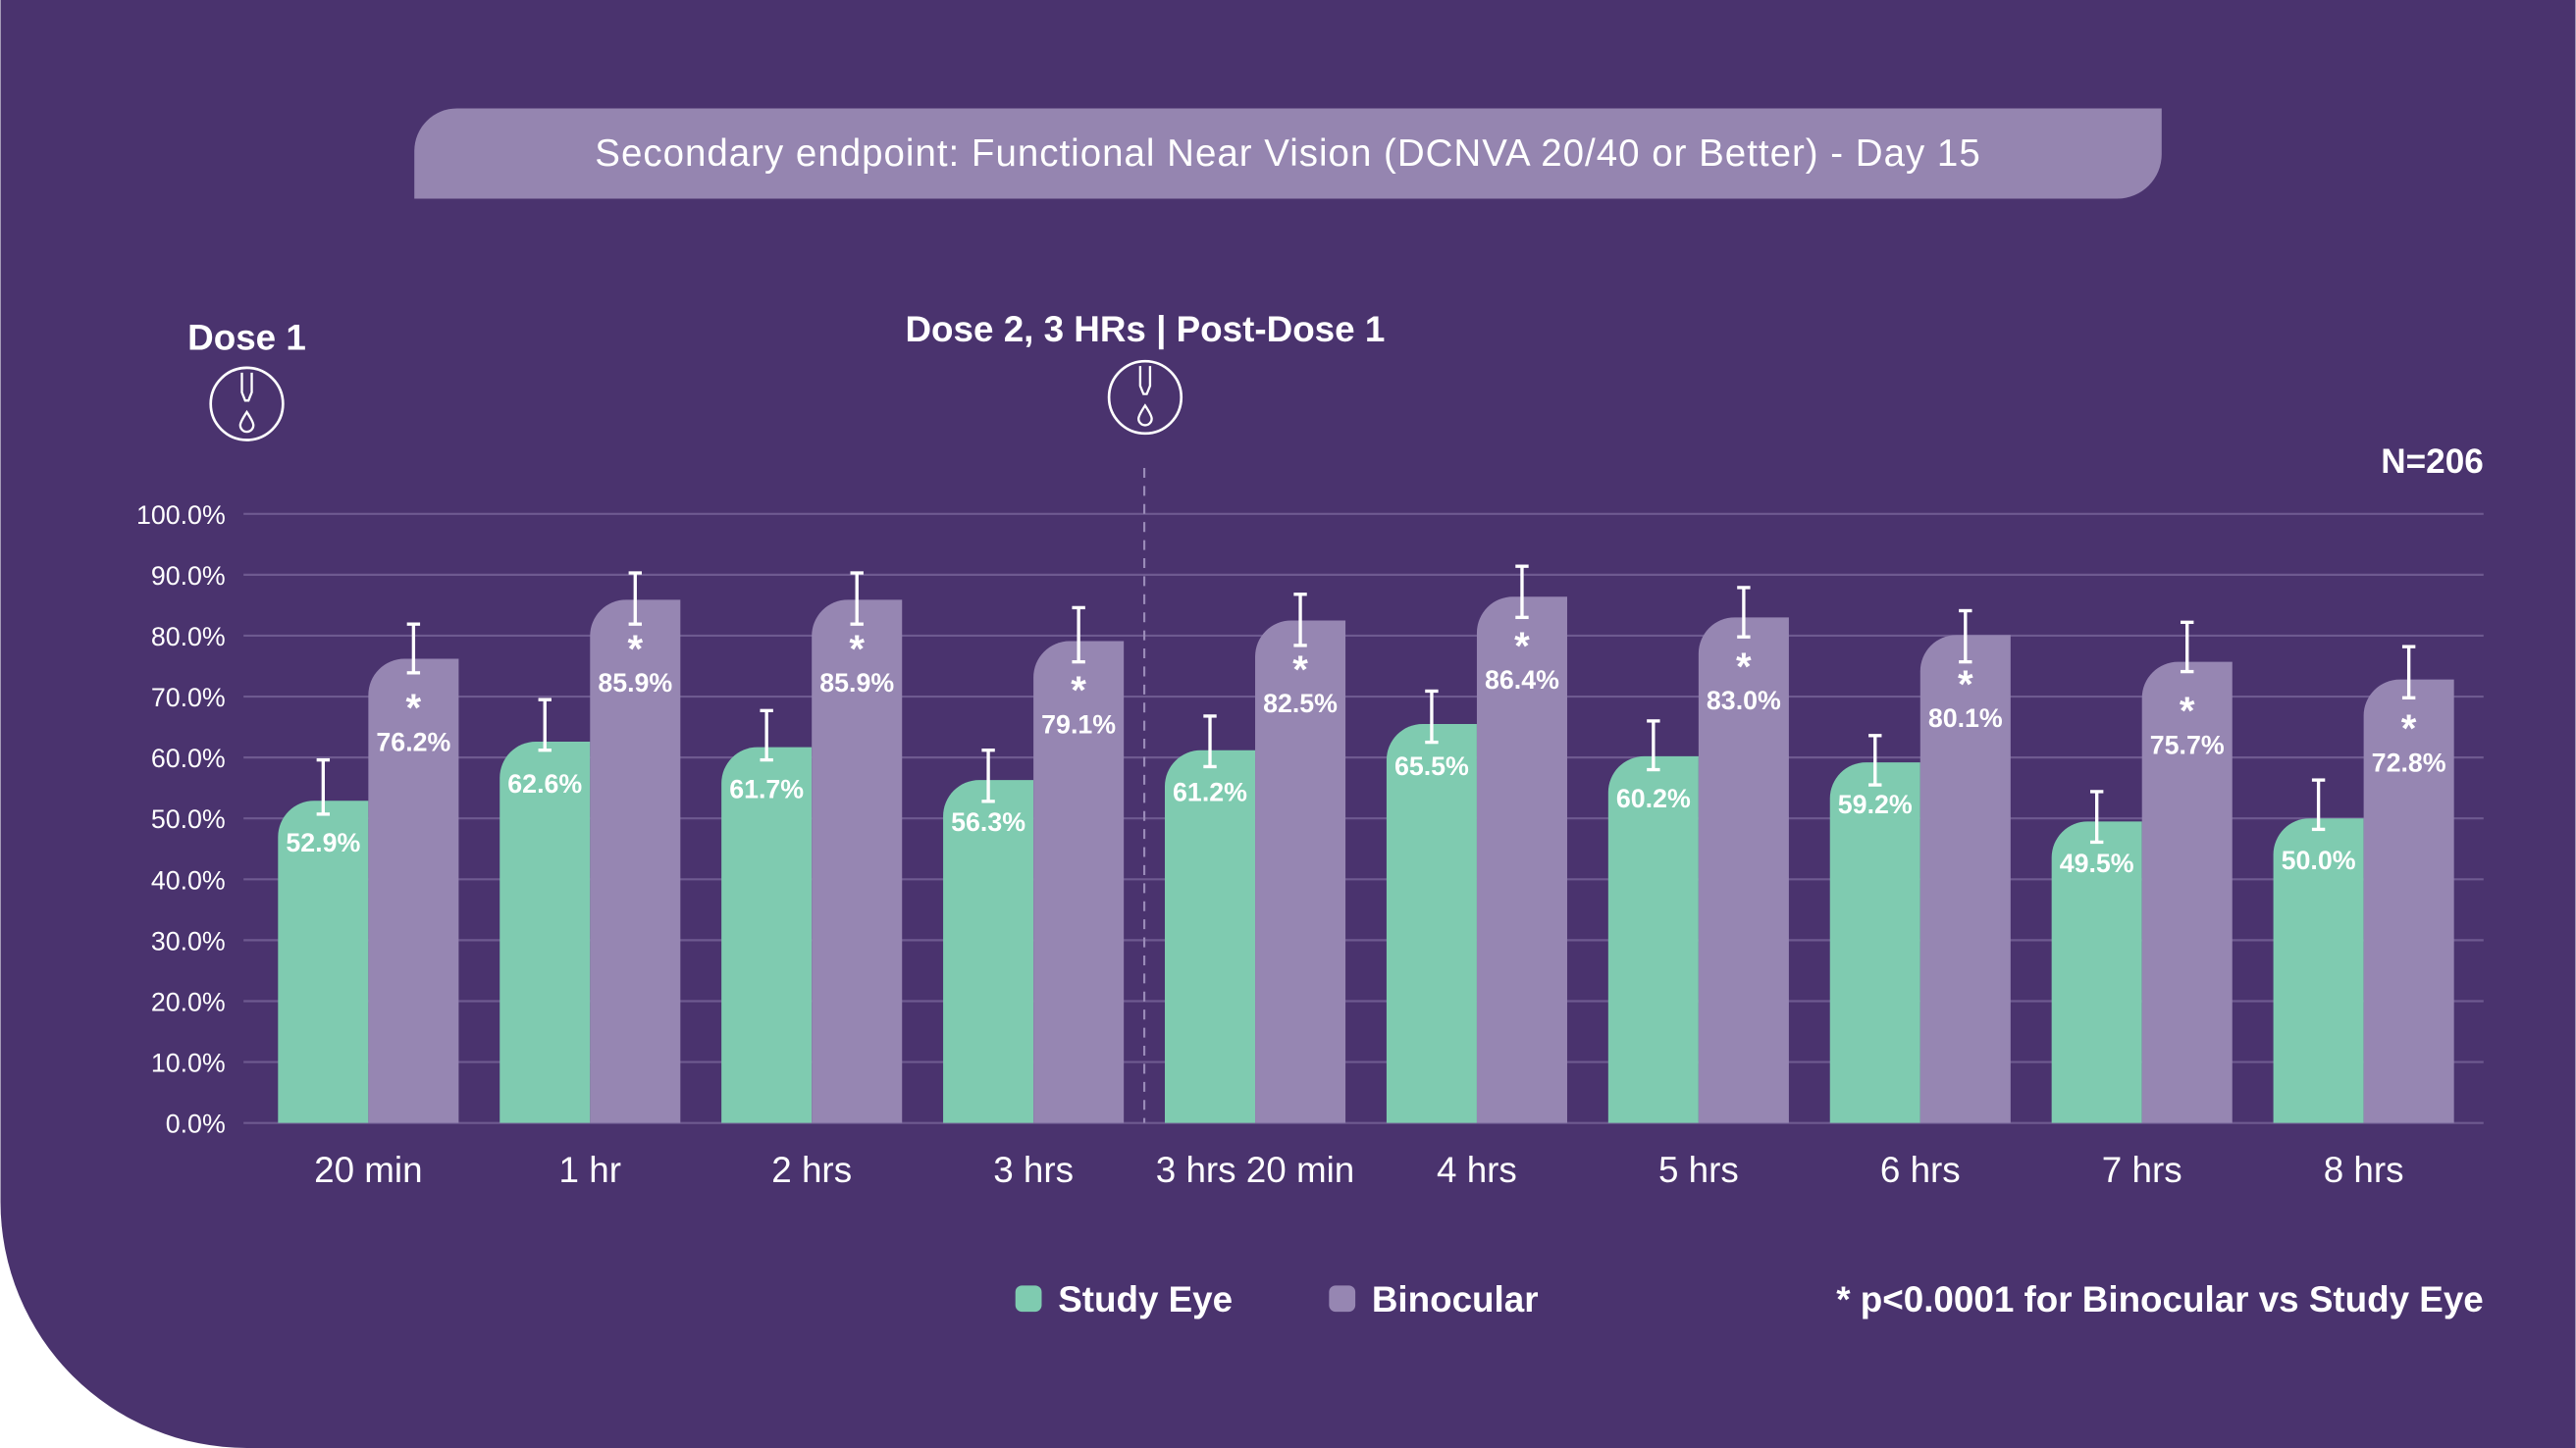 This screenshot has width=2576, height=1448. What do you see at coordinates (2319, 861) in the screenshot?
I see `data-label-study-eye: 50.0%` at bounding box center [2319, 861].